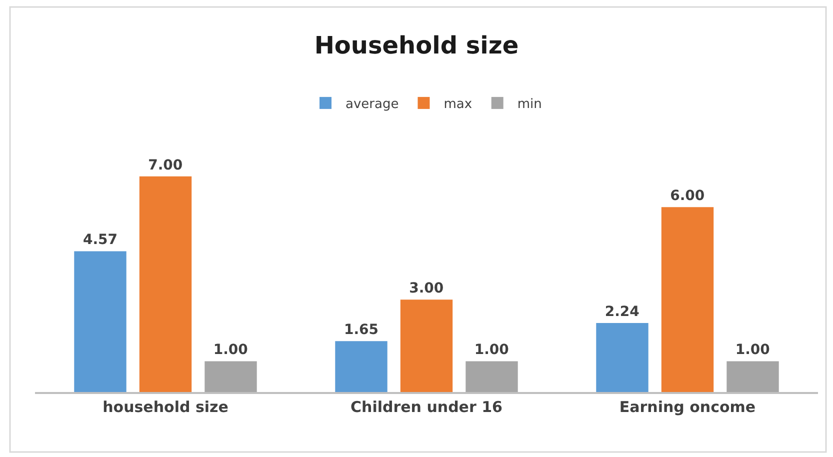  Describe the element at coordinates (529, 104) in the screenshot. I see `legend-label: min` at that location.